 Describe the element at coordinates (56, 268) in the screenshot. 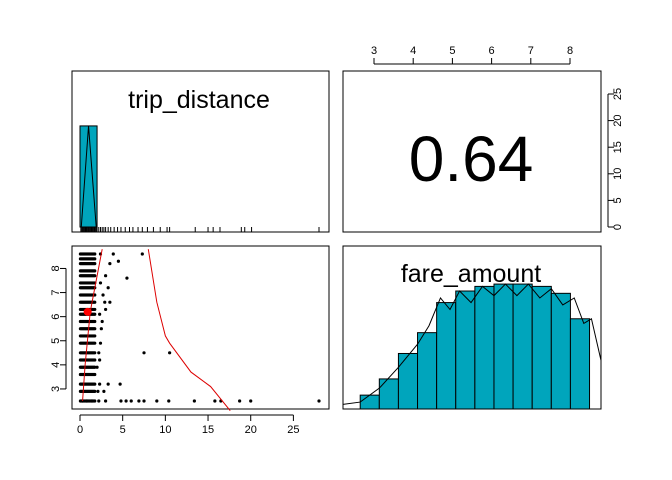

I see `y-left-label-5: 8` at that location.